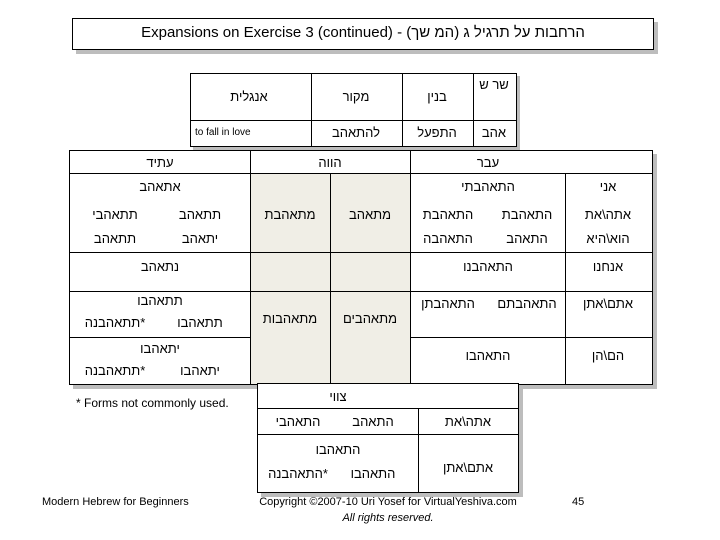 This screenshot has height=540, width=720. Describe the element at coordinates (388, 434) in the screenshot. I see `imperative-row-line` at that location.